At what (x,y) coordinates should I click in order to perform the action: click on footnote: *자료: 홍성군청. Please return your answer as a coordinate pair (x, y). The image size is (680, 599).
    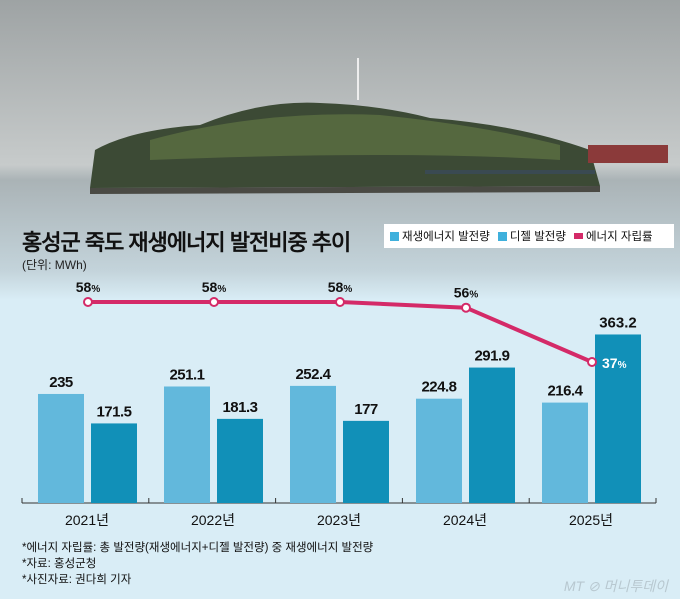
    Looking at the image, I should click on (59, 564).